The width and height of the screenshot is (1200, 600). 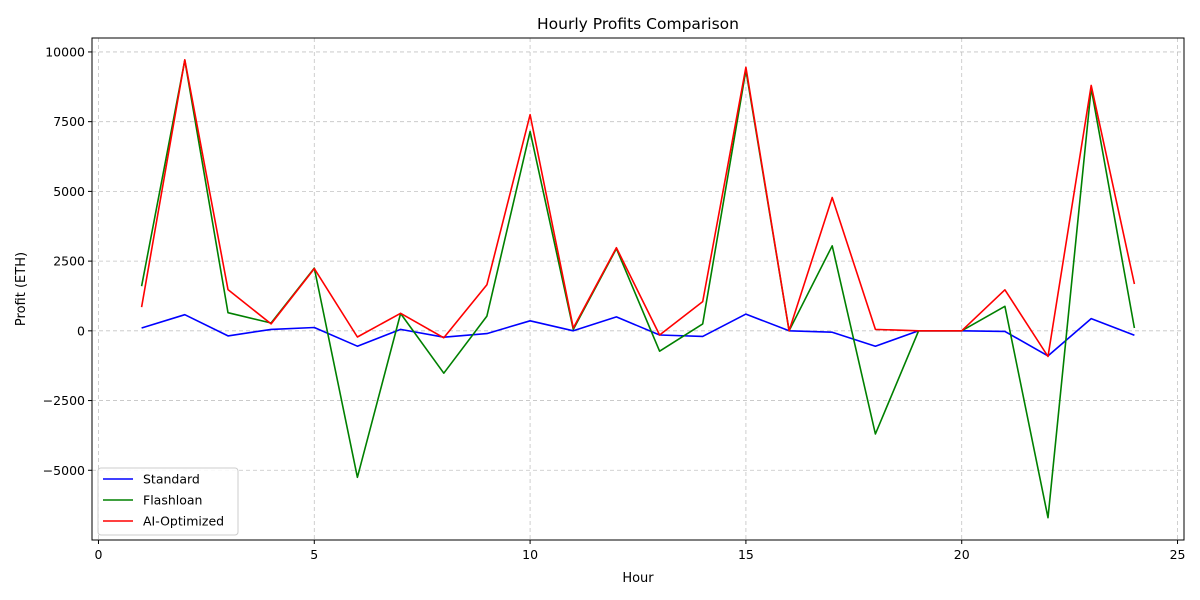 I want to click on y-tick-label: 0, so click(x=81, y=330).